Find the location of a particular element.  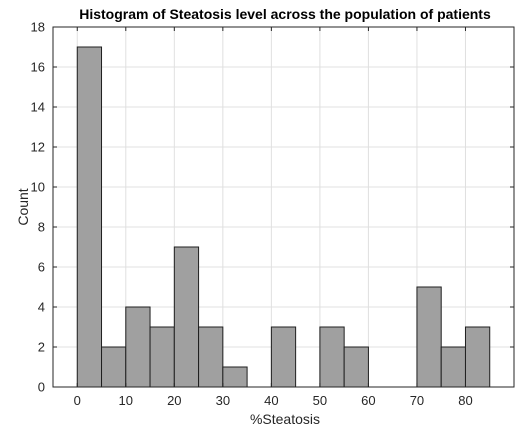

y-tick-label: 18 is located at coordinates (38, 27).